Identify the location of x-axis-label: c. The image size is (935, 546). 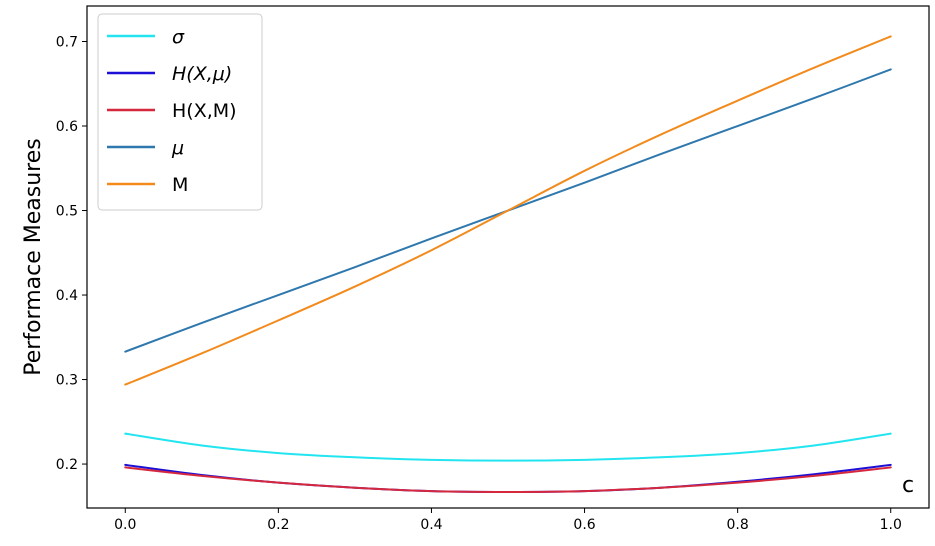
(908, 485).